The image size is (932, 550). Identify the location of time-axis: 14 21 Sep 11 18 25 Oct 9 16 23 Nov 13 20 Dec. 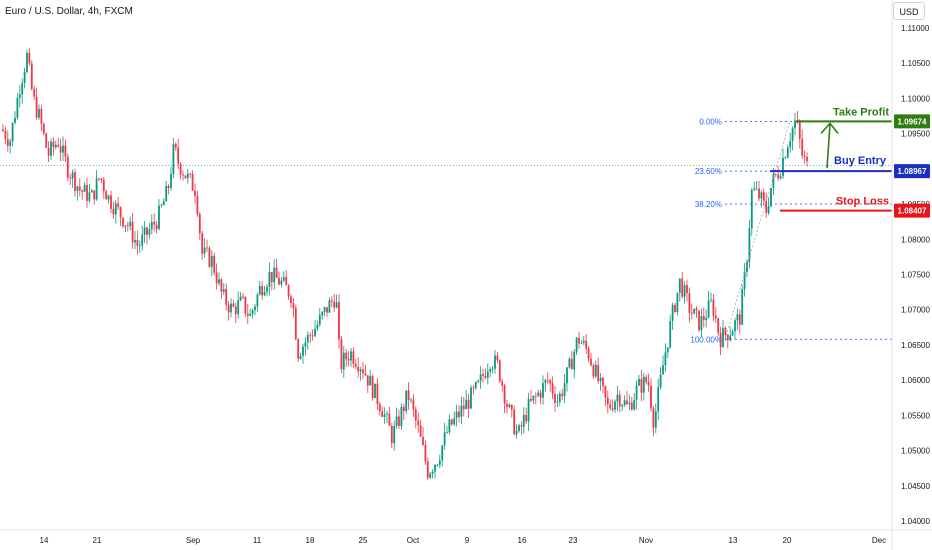
(466, 537).